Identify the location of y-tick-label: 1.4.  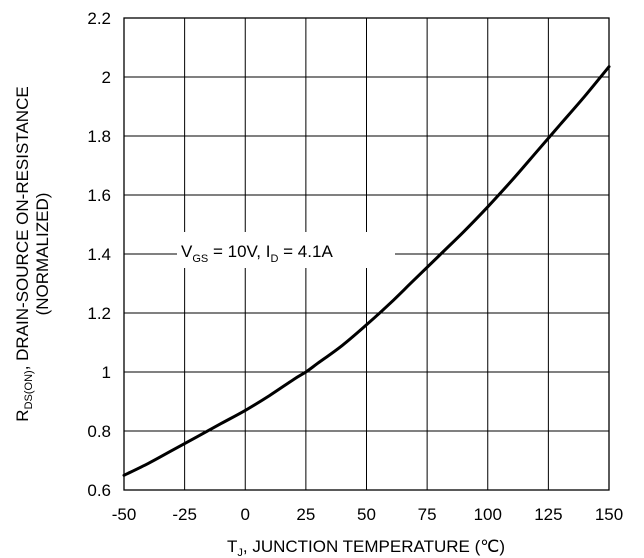
(99, 254).